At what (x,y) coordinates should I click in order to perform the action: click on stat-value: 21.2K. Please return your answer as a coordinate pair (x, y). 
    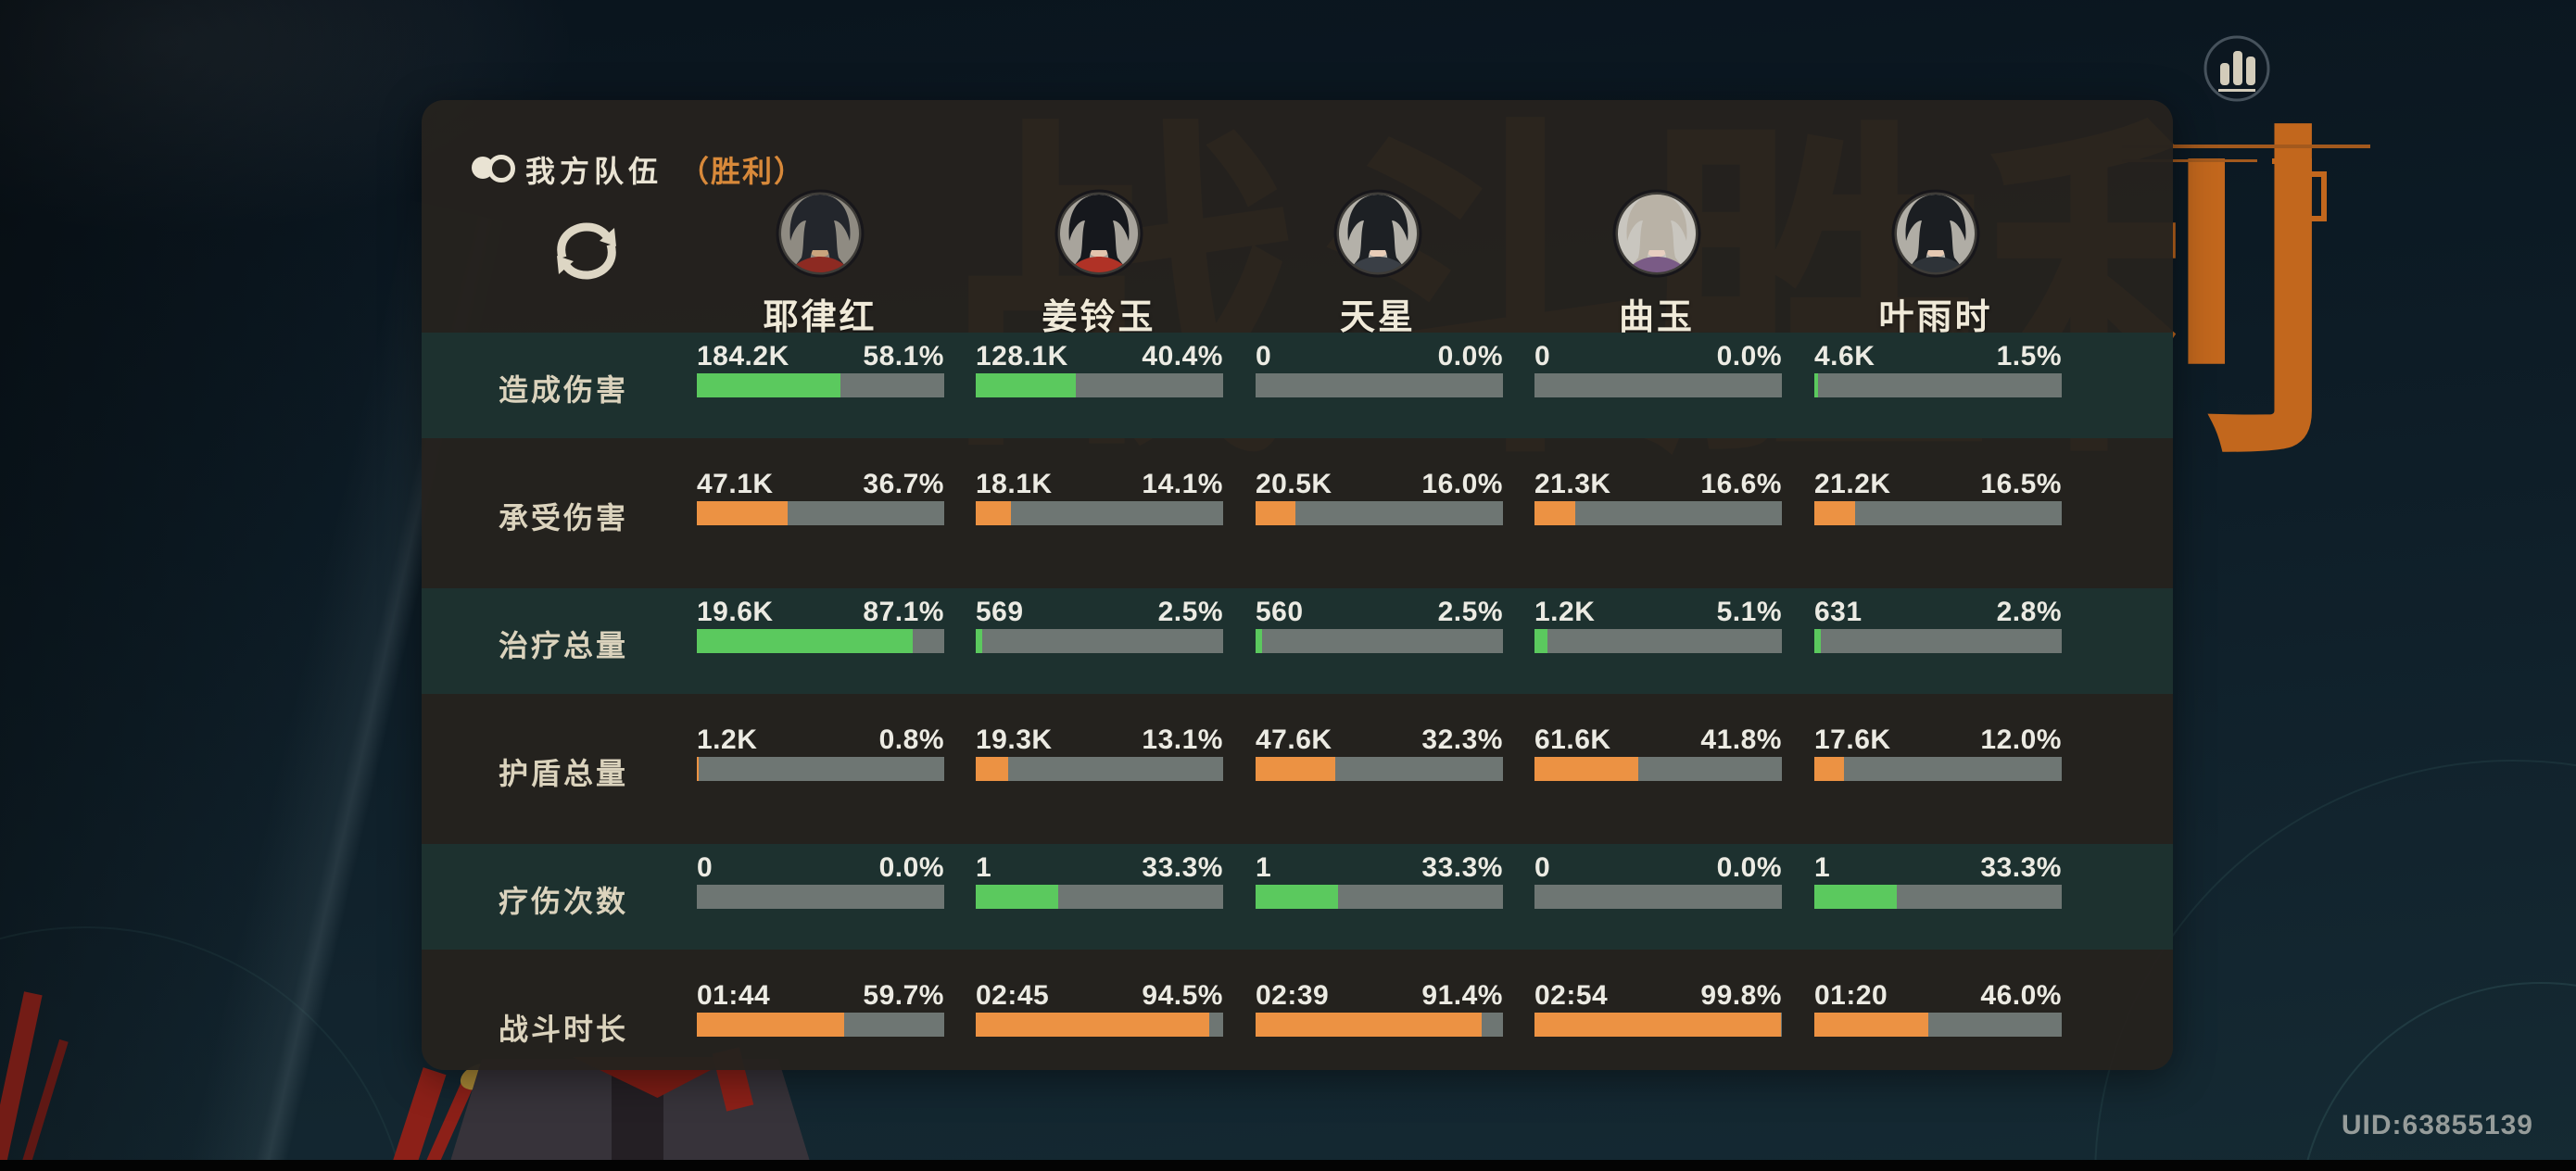
    Looking at the image, I should click on (1852, 484).